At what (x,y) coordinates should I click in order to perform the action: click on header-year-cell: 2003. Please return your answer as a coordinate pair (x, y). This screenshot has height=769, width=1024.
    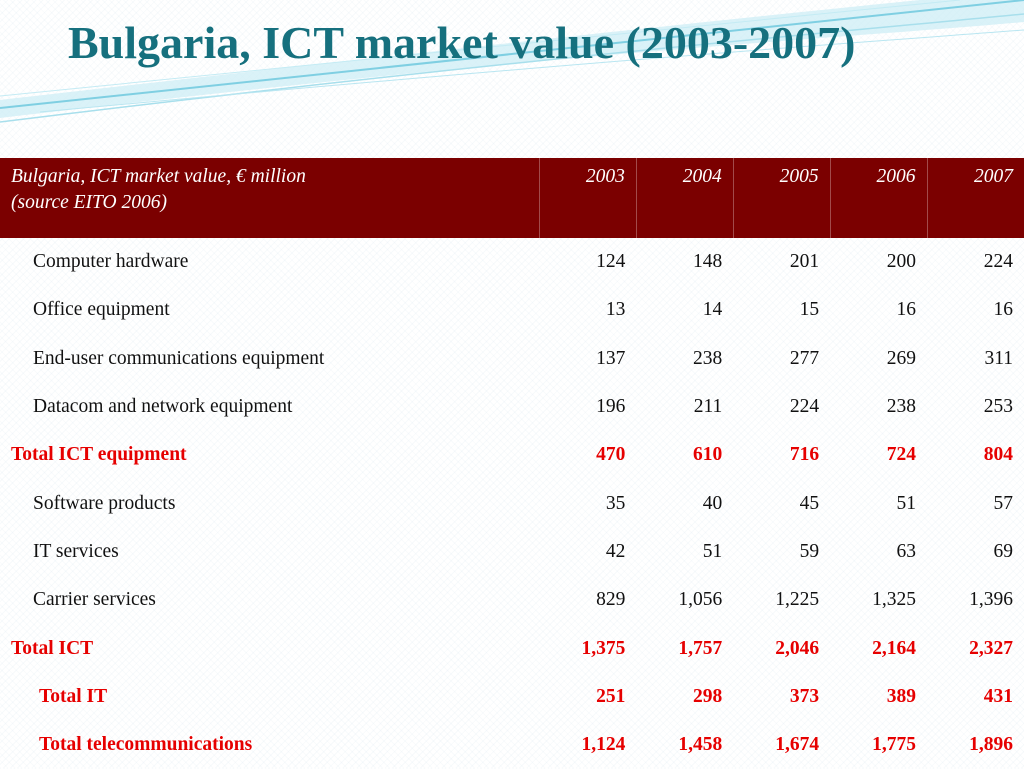
    Looking at the image, I should click on (588, 198).